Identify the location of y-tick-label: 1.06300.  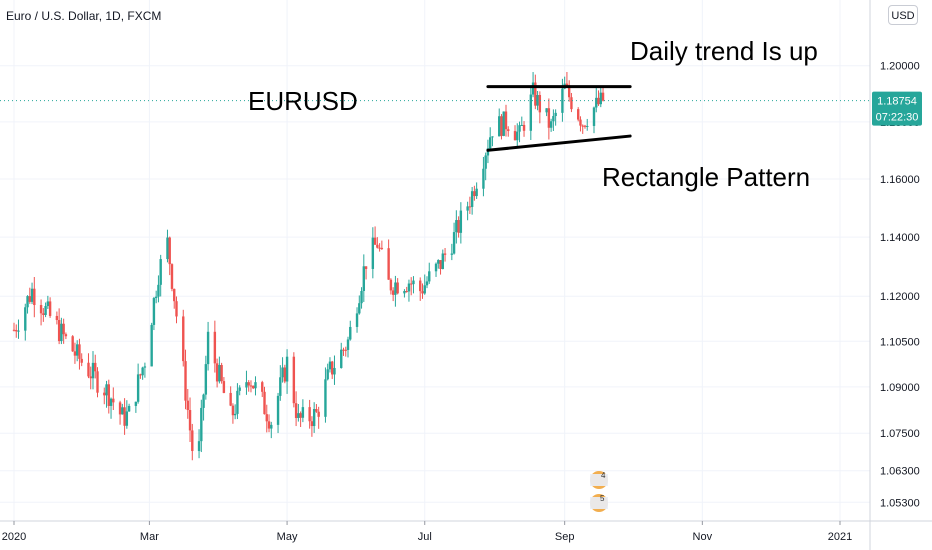
(900, 472).